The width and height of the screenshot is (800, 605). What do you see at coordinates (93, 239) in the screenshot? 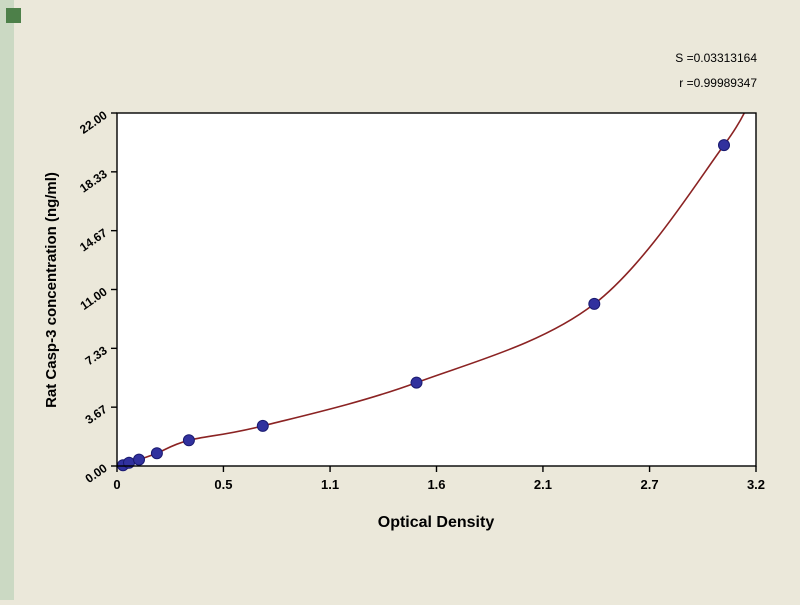
I see `y-tick-label: 14.67` at bounding box center [93, 239].